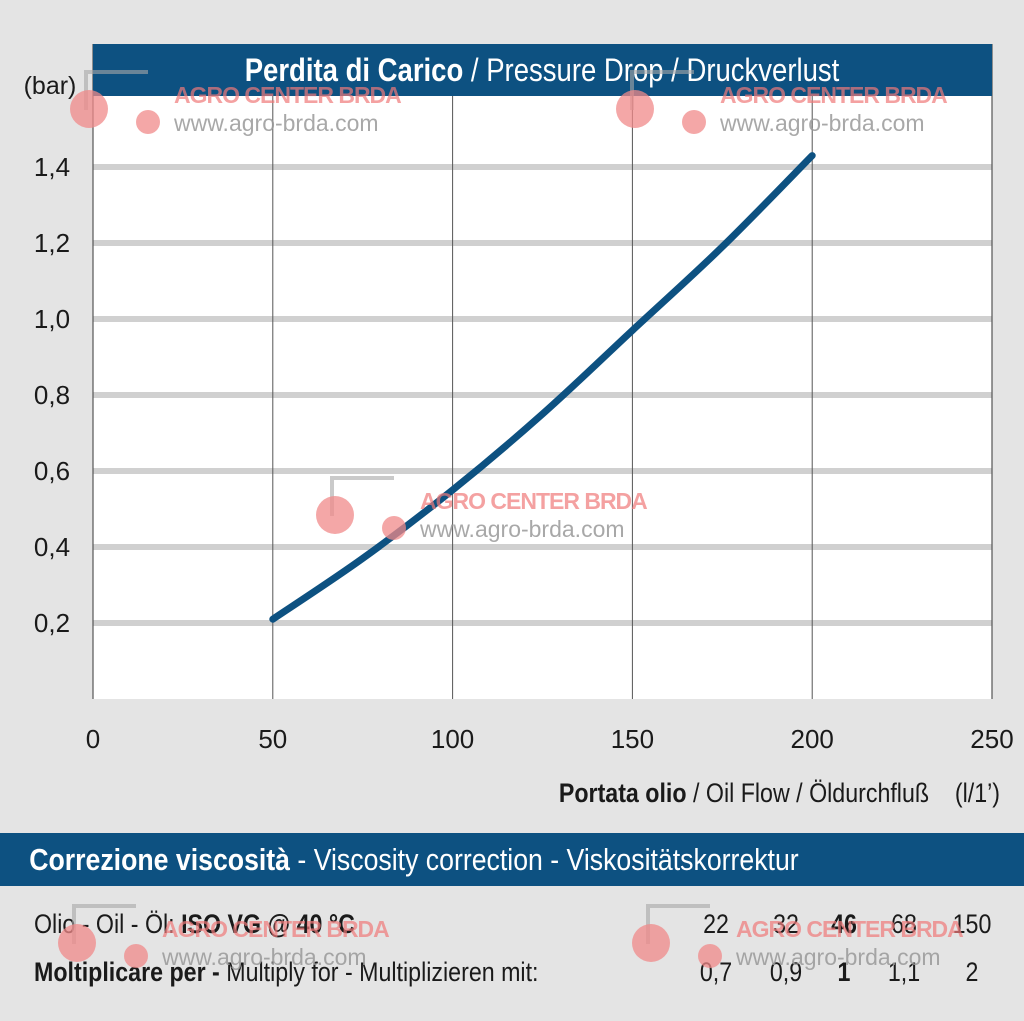 The width and height of the screenshot is (1024, 1021). What do you see at coordinates (108, 924) in the screenshot?
I see `oil-label-prefix: Olio - Oil - Öl:` at bounding box center [108, 924].